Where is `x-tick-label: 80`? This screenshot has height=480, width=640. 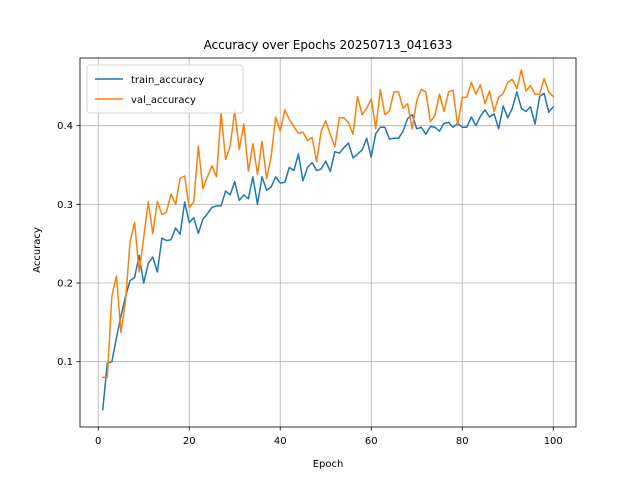 x-tick-label: 80 is located at coordinates (462, 441).